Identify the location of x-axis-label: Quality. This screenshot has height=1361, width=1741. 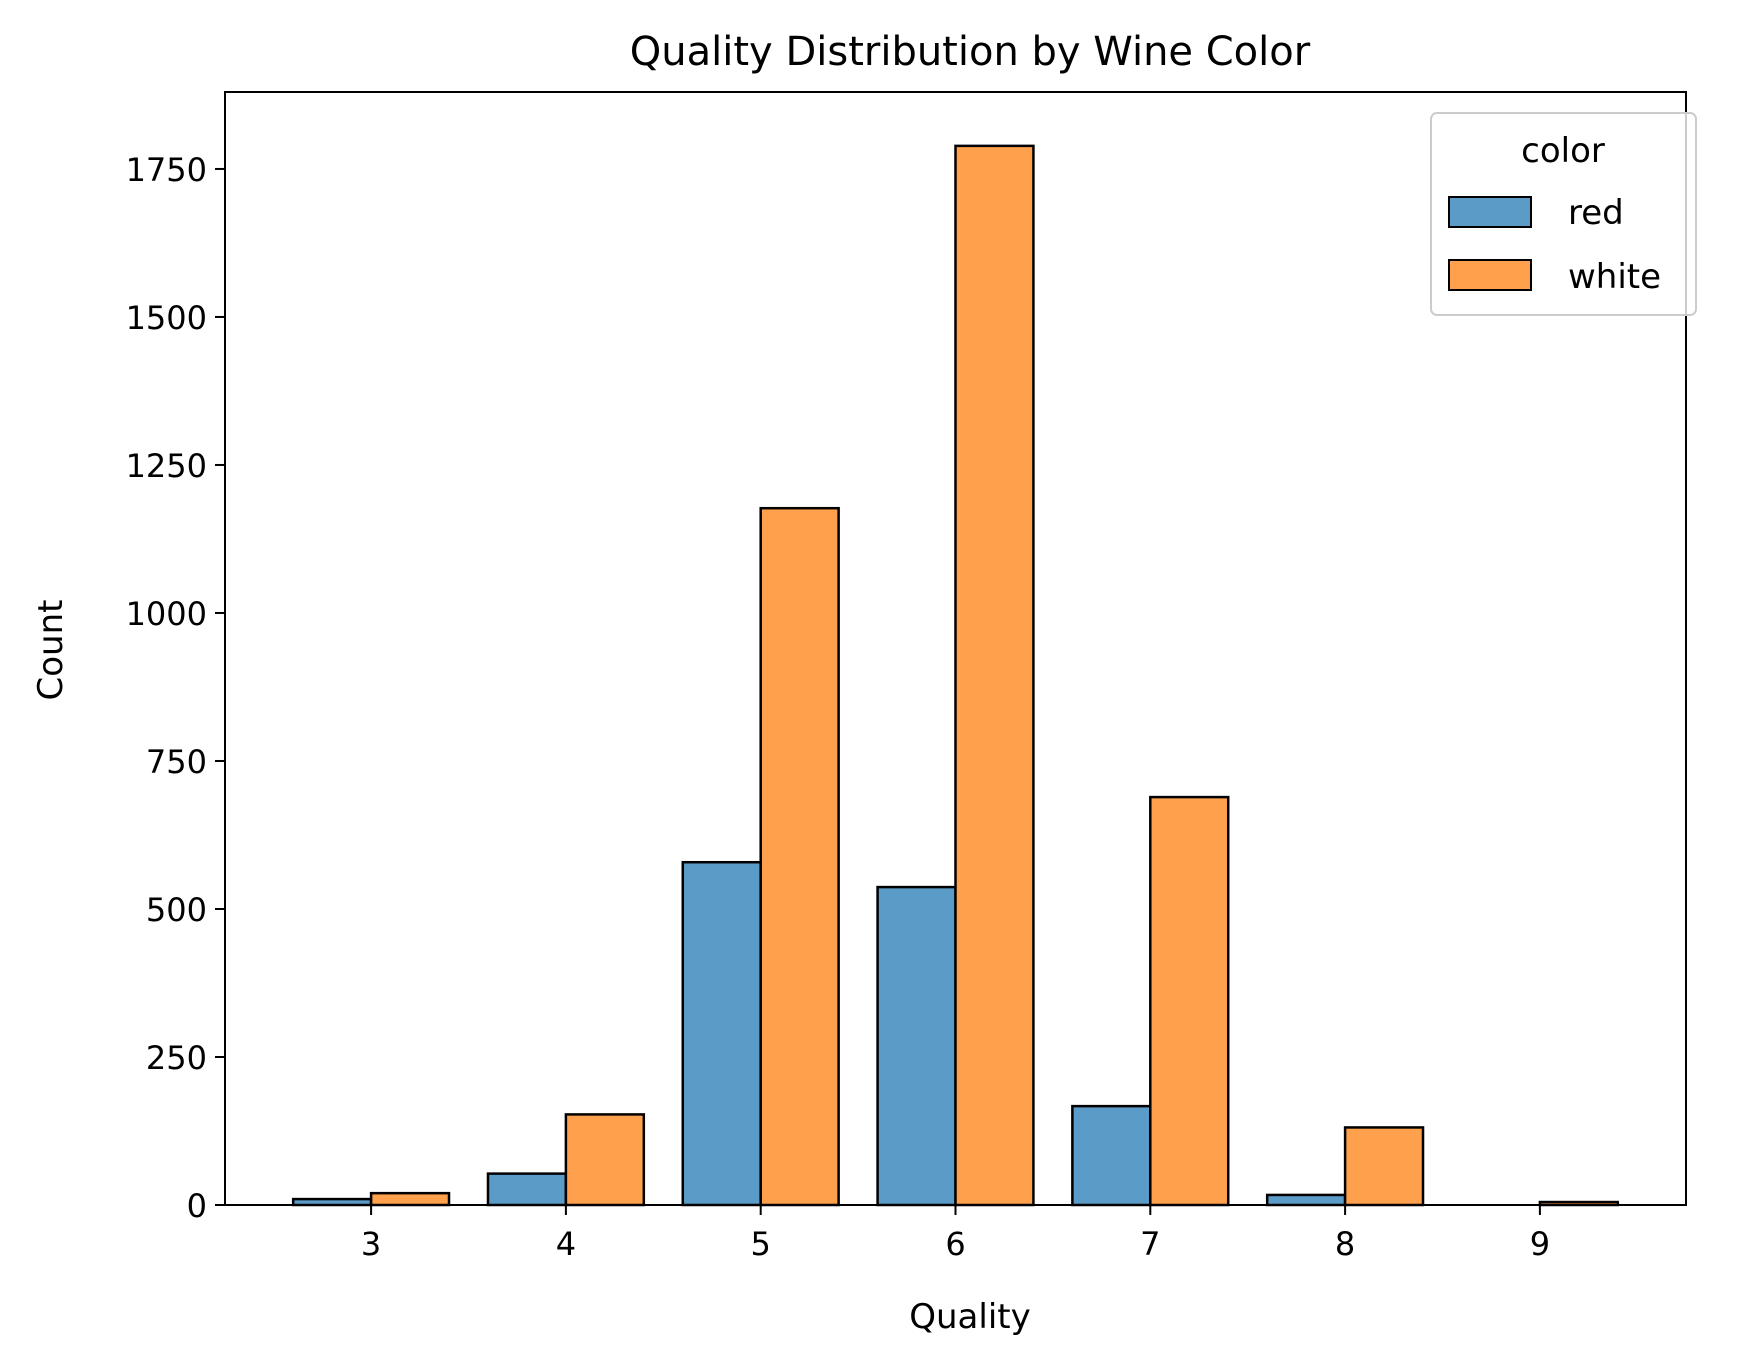
(970, 1317).